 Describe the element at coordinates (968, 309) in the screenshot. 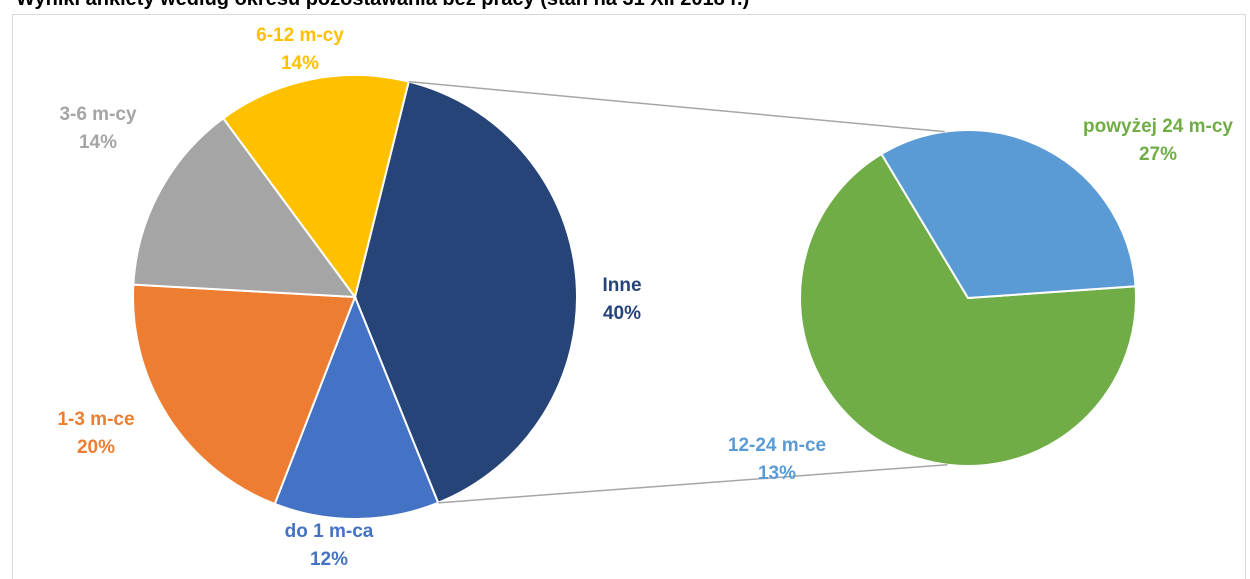

I see `secondary-pie-slice-powyzej-24-m-cy` at that location.